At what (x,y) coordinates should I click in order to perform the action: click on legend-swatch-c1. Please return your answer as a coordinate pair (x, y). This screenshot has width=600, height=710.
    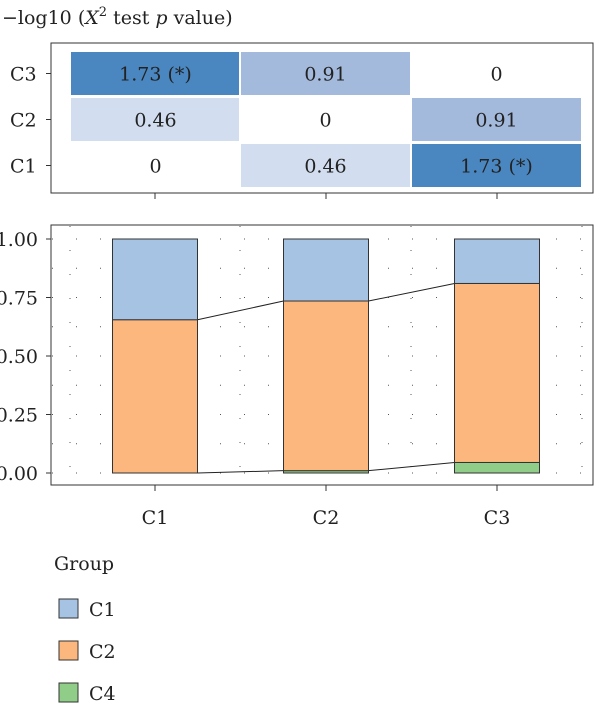
    Looking at the image, I should click on (68, 608).